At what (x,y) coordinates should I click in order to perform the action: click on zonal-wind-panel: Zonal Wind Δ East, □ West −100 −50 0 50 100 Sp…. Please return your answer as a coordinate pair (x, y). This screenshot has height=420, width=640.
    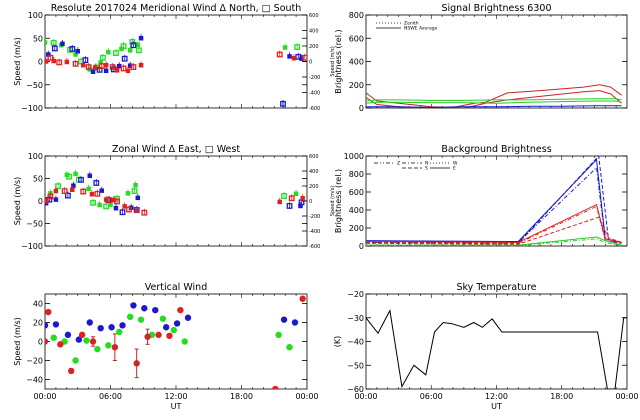
    Looking at the image, I should click on (174, 197).